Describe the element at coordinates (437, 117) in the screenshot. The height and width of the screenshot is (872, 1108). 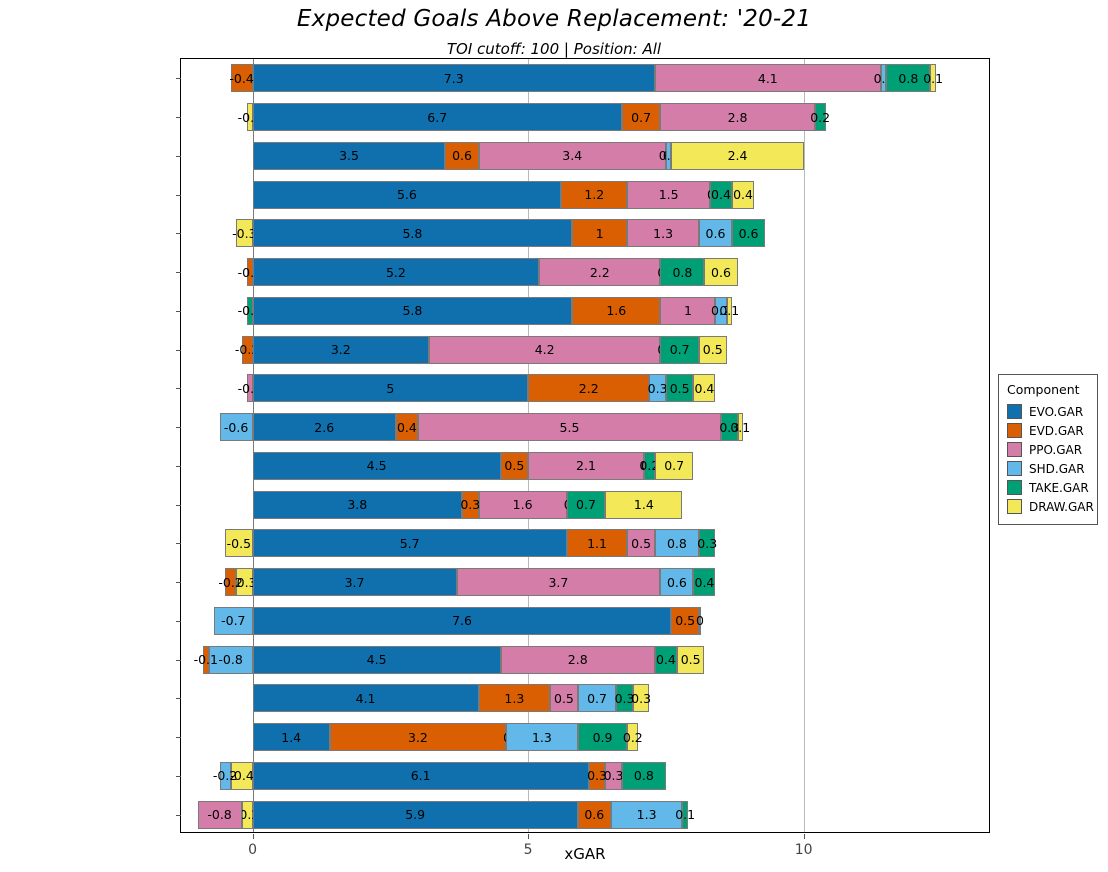
I see `bar-segment: 6.7` at that location.